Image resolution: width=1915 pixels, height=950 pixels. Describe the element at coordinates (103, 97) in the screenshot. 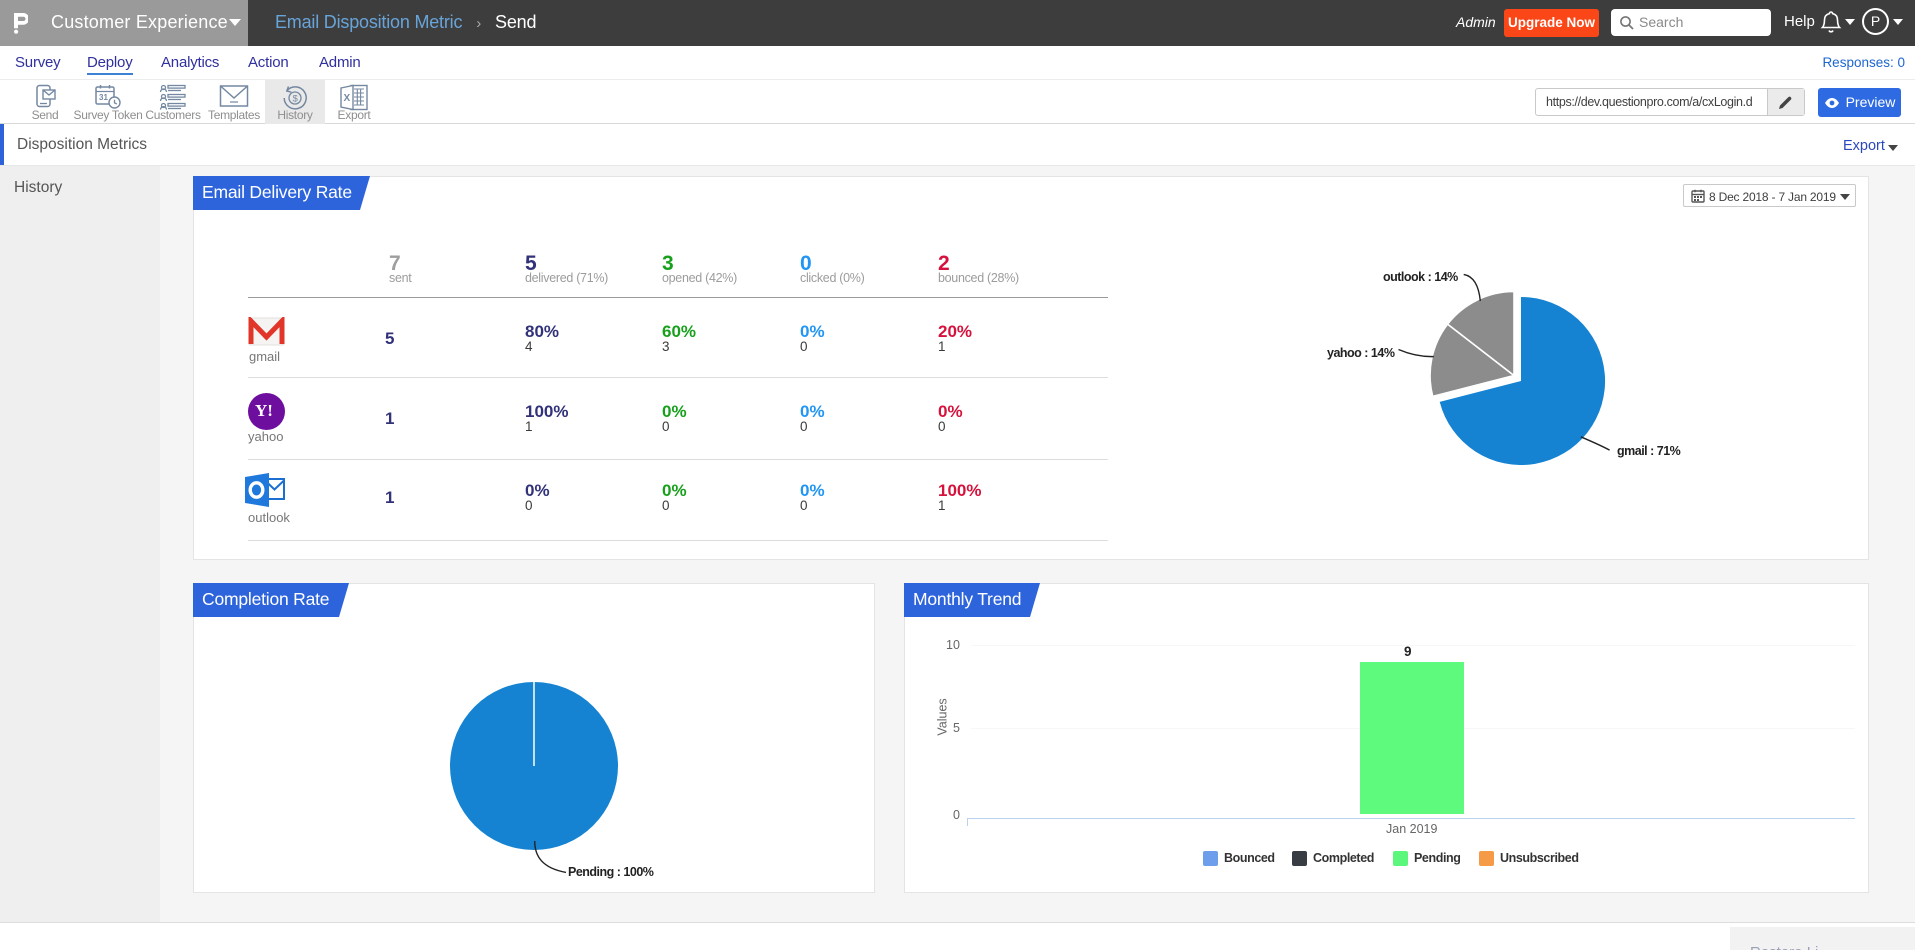

I see `svg-text: 31` at that location.